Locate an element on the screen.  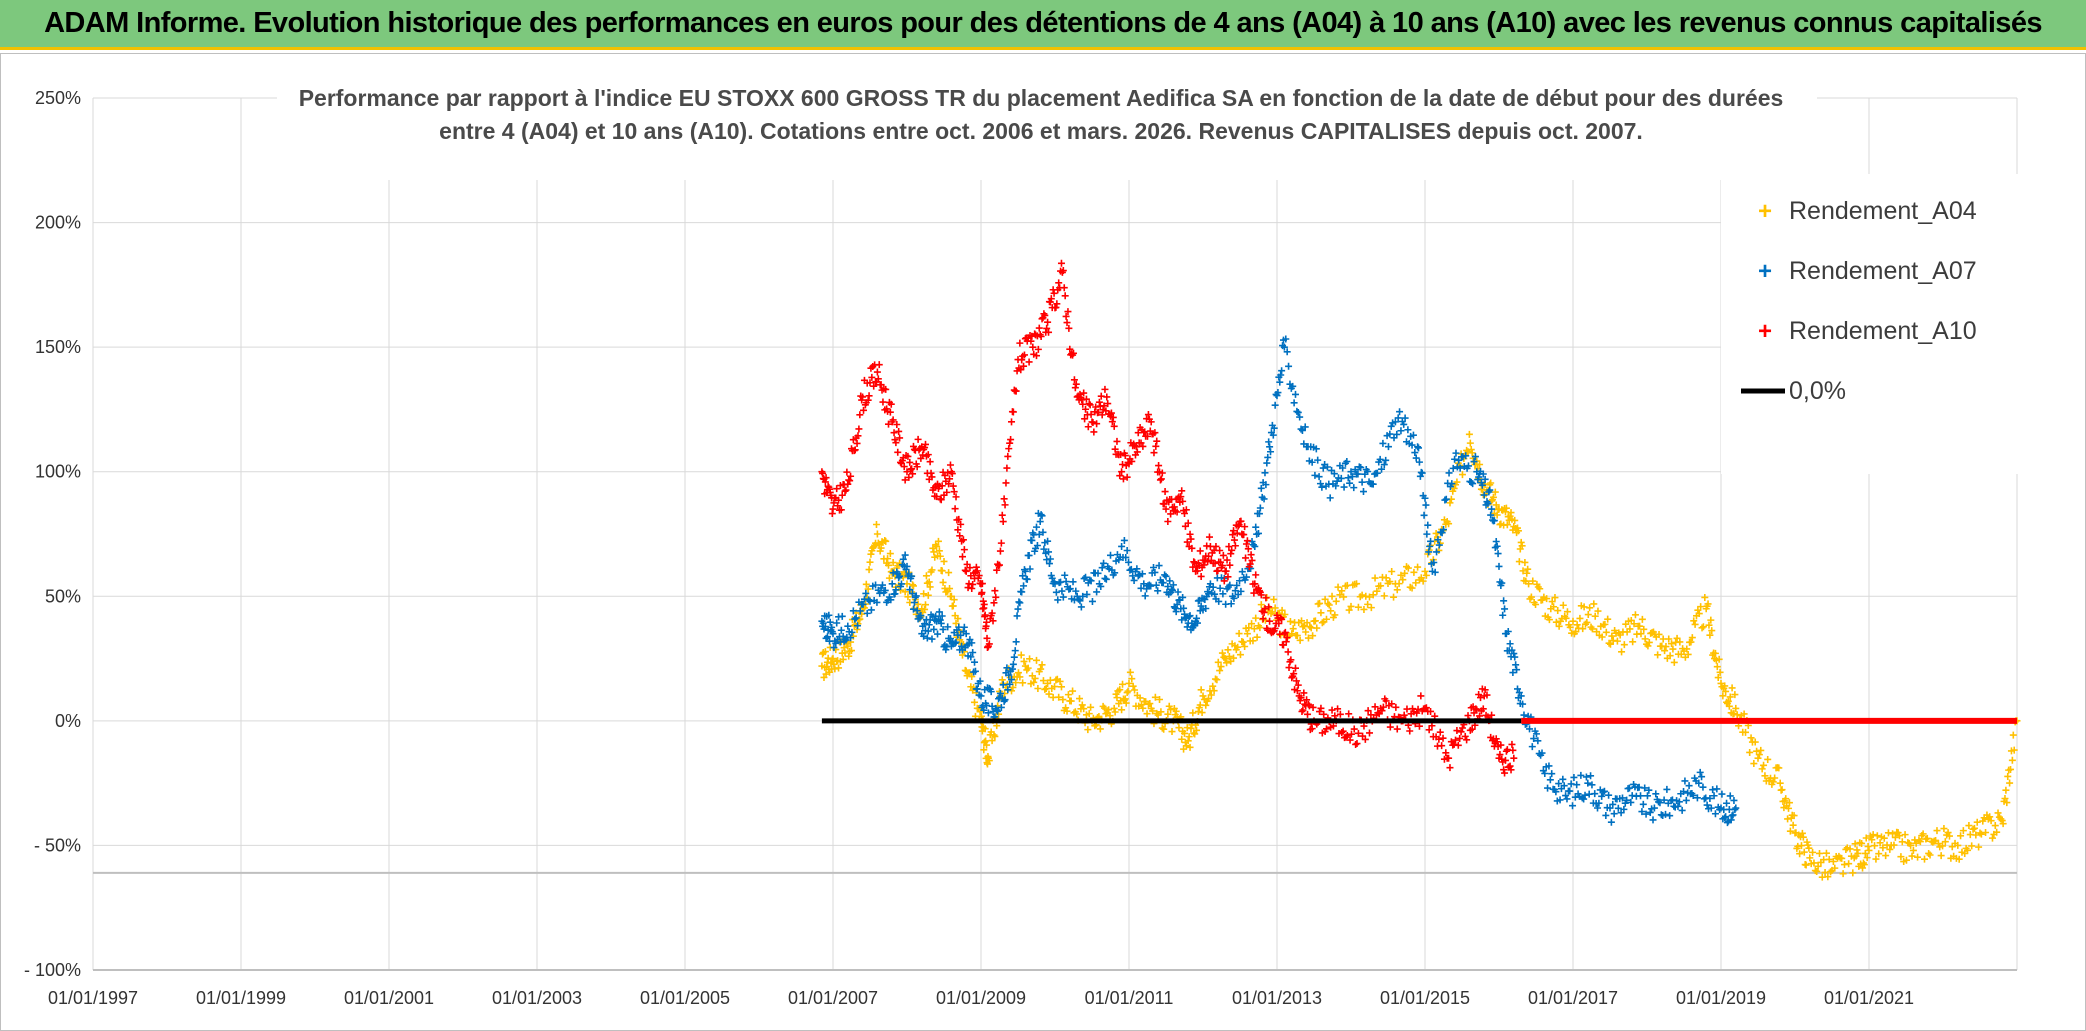
legend-label-a10: Rendement_A10 is located at coordinates (1883, 331).